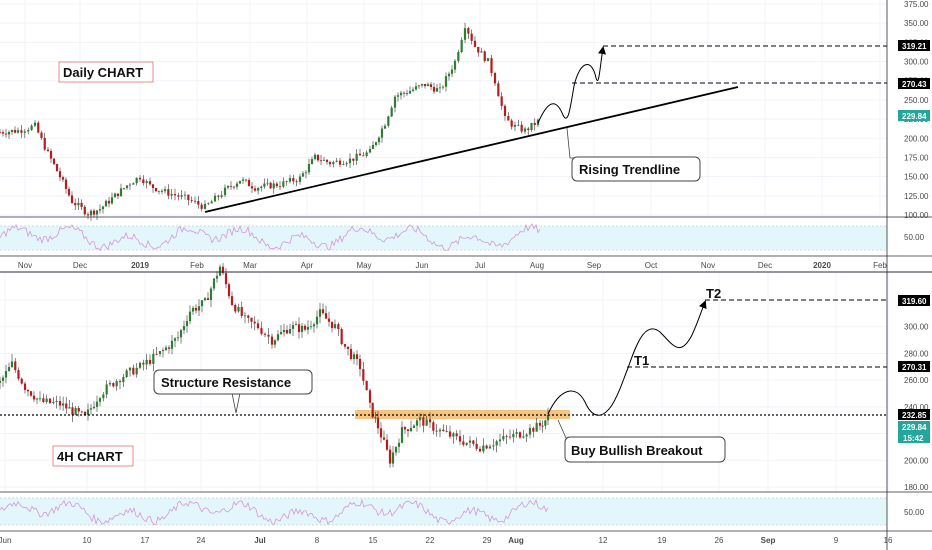  Describe the element at coordinates (422, 265) in the screenshot. I see `daily-xtick-label: Jun` at that location.